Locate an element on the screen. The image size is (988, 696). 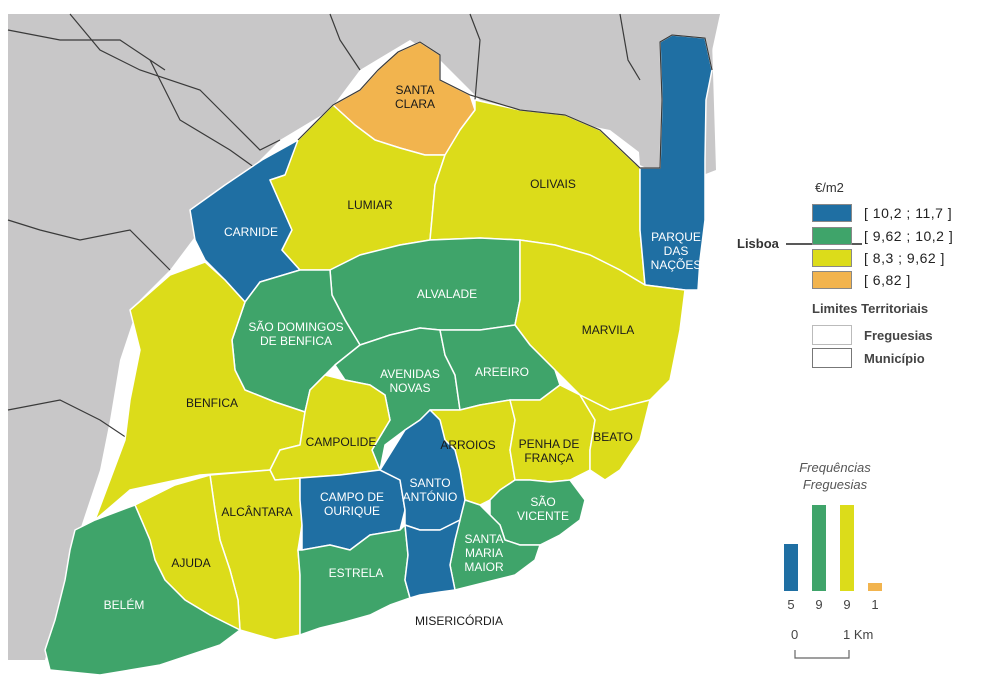
scale-start-label: 0 is located at coordinates (795, 634).